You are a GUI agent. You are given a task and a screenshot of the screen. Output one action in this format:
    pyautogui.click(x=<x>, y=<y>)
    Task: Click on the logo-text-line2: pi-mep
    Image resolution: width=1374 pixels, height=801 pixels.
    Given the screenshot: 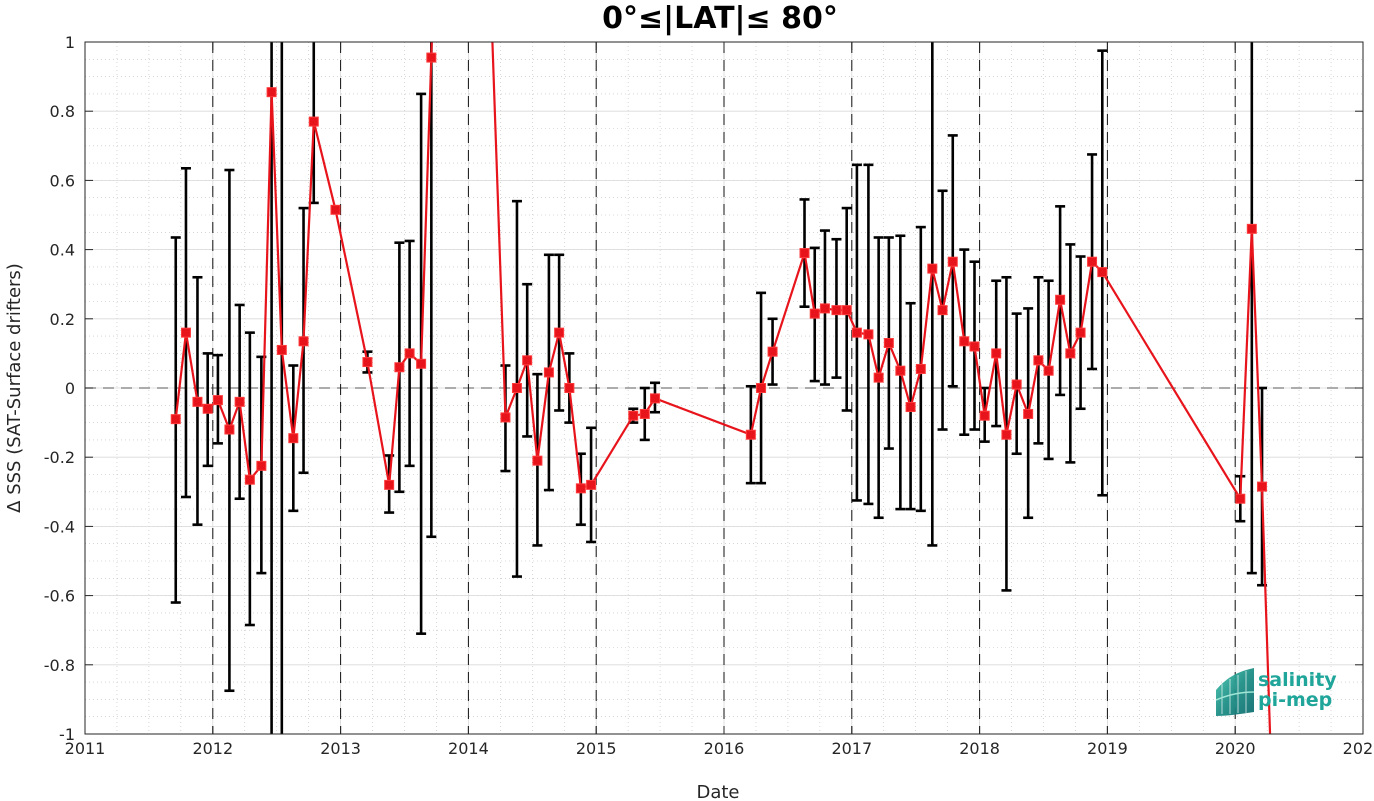 What is the action you would take?
    pyautogui.click(x=1295, y=700)
    